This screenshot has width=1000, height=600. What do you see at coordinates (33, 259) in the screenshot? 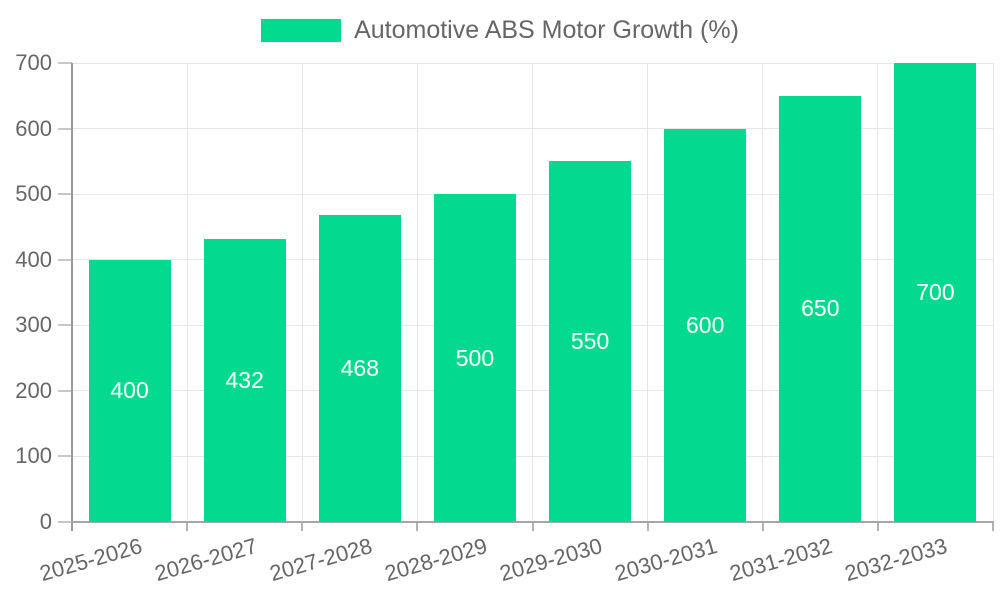
I see `y-tick-label: 400` at bounding box center [33, 259].